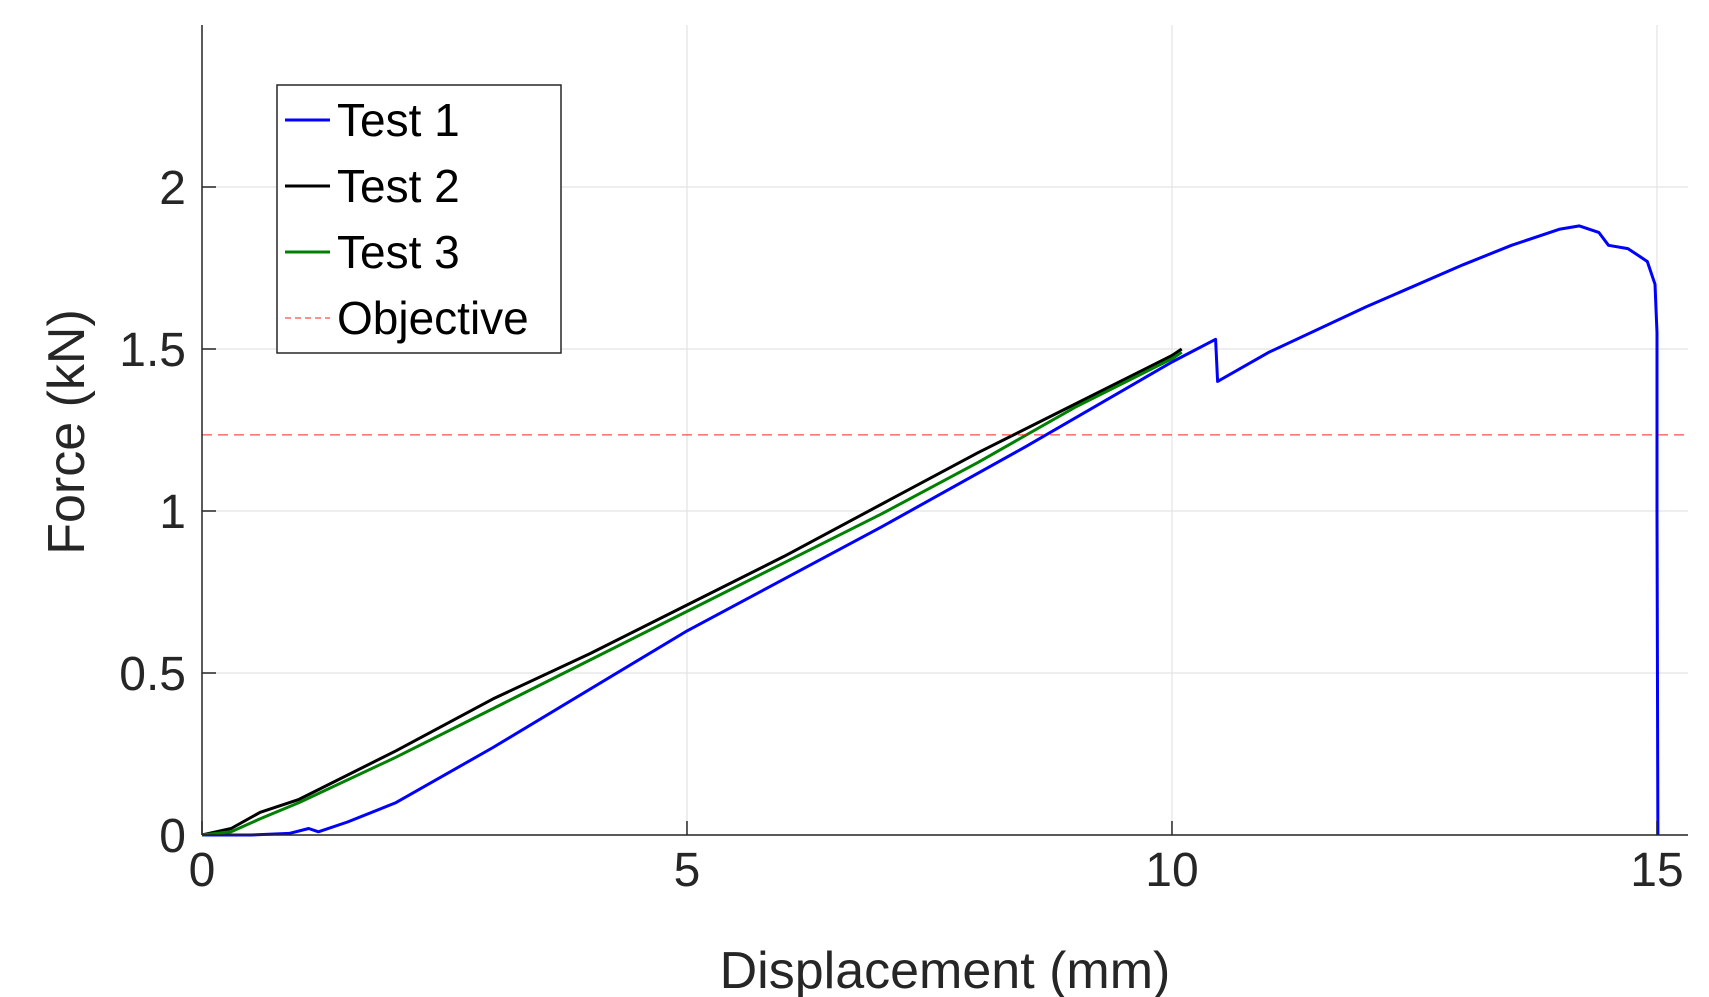 This screenshot has height=997, width=1709. Describe the element at coordinates (152, 350) in the screenshot. I see `y-tick-label: 1.5` at that location.